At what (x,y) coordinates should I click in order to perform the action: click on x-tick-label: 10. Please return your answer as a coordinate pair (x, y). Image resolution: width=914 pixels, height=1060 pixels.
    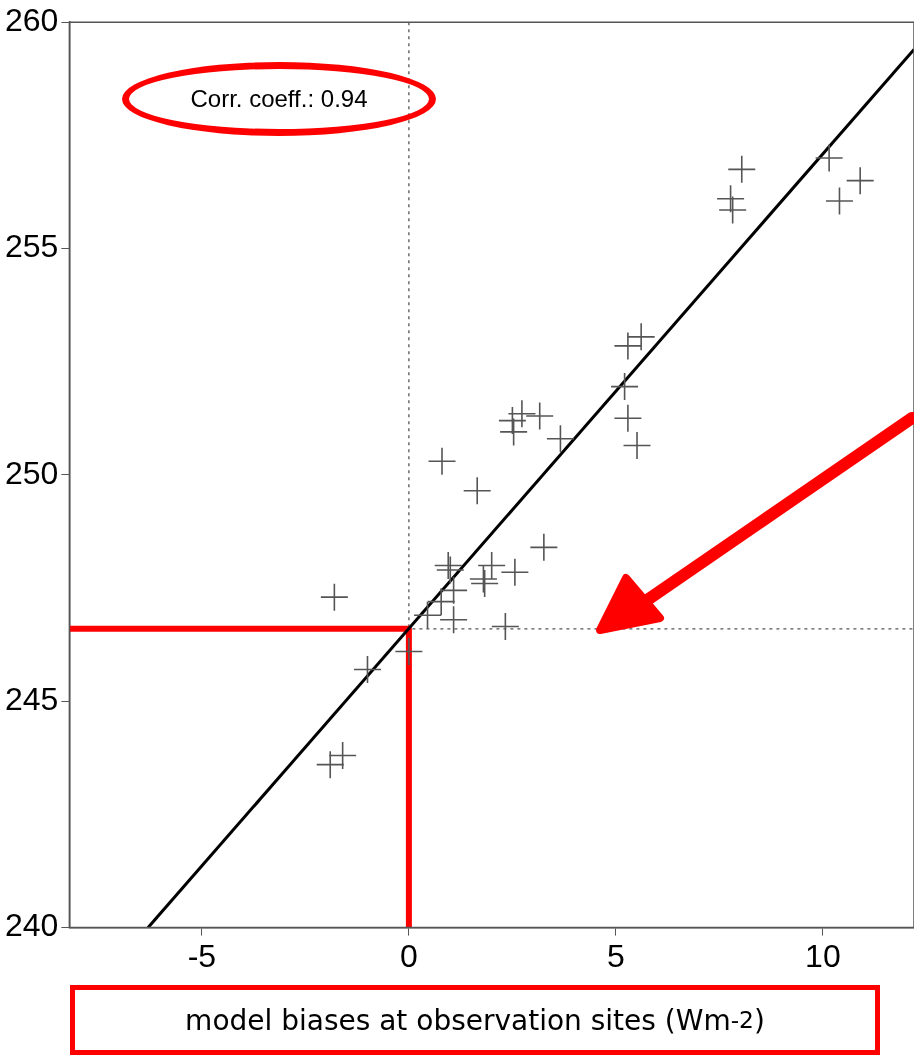
    Looking at the image, I should click on (823, 955).